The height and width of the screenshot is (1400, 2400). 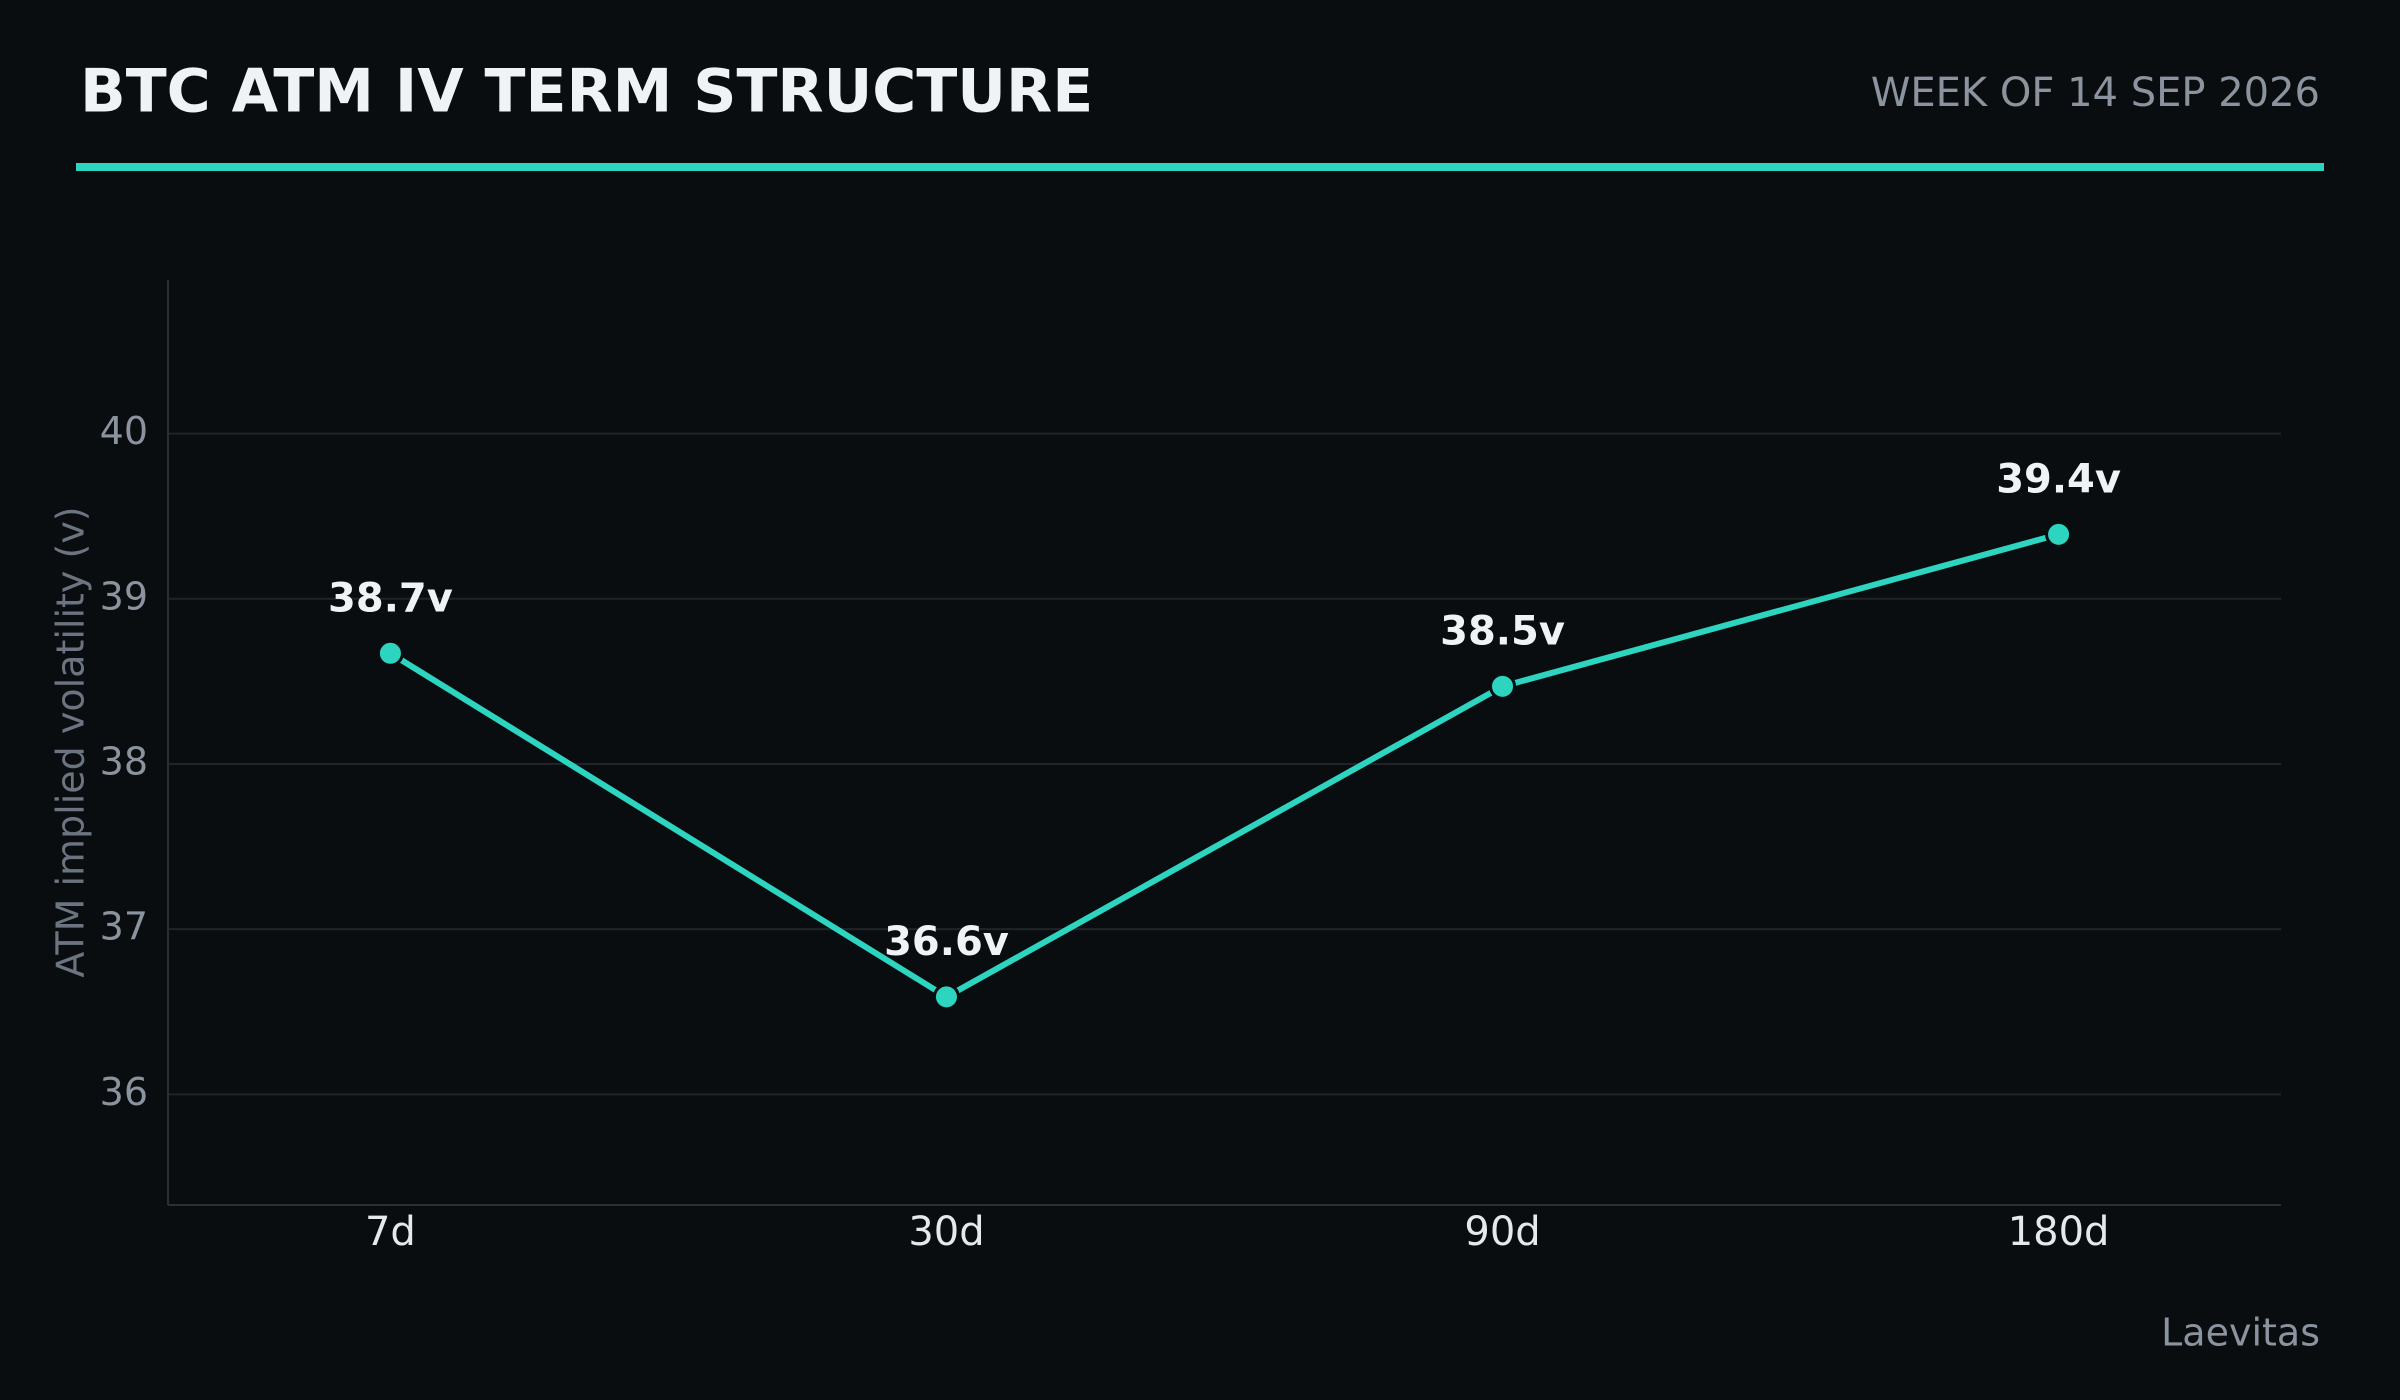 What do you see at coordinates (390, 1232) in the screenshot?
I see `x-tick-label: 7d` at bounding box center [390, 1232].